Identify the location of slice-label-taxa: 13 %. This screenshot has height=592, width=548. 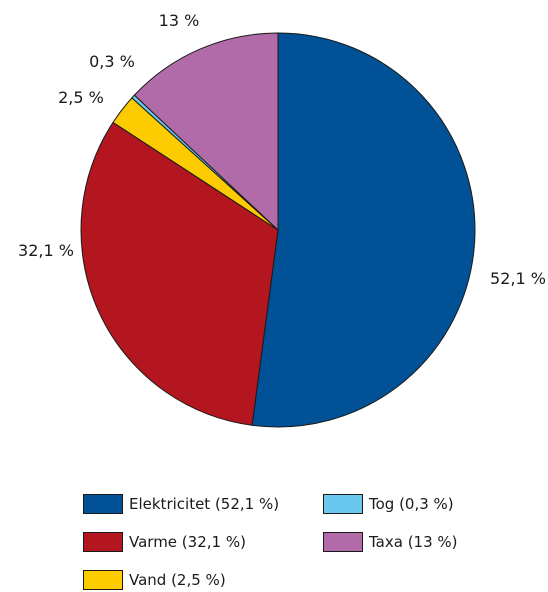
(179, 20).